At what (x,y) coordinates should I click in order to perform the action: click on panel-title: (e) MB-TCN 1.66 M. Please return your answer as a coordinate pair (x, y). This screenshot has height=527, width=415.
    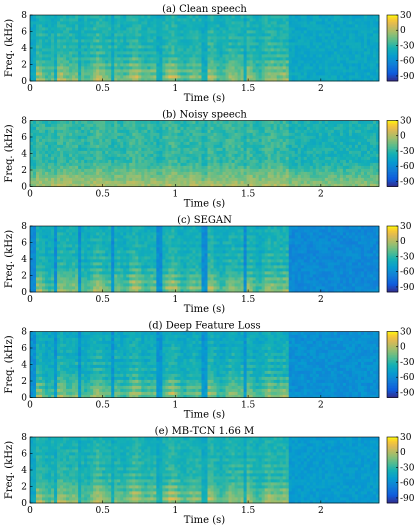
    Looking at the image, I should click on (205, 431).